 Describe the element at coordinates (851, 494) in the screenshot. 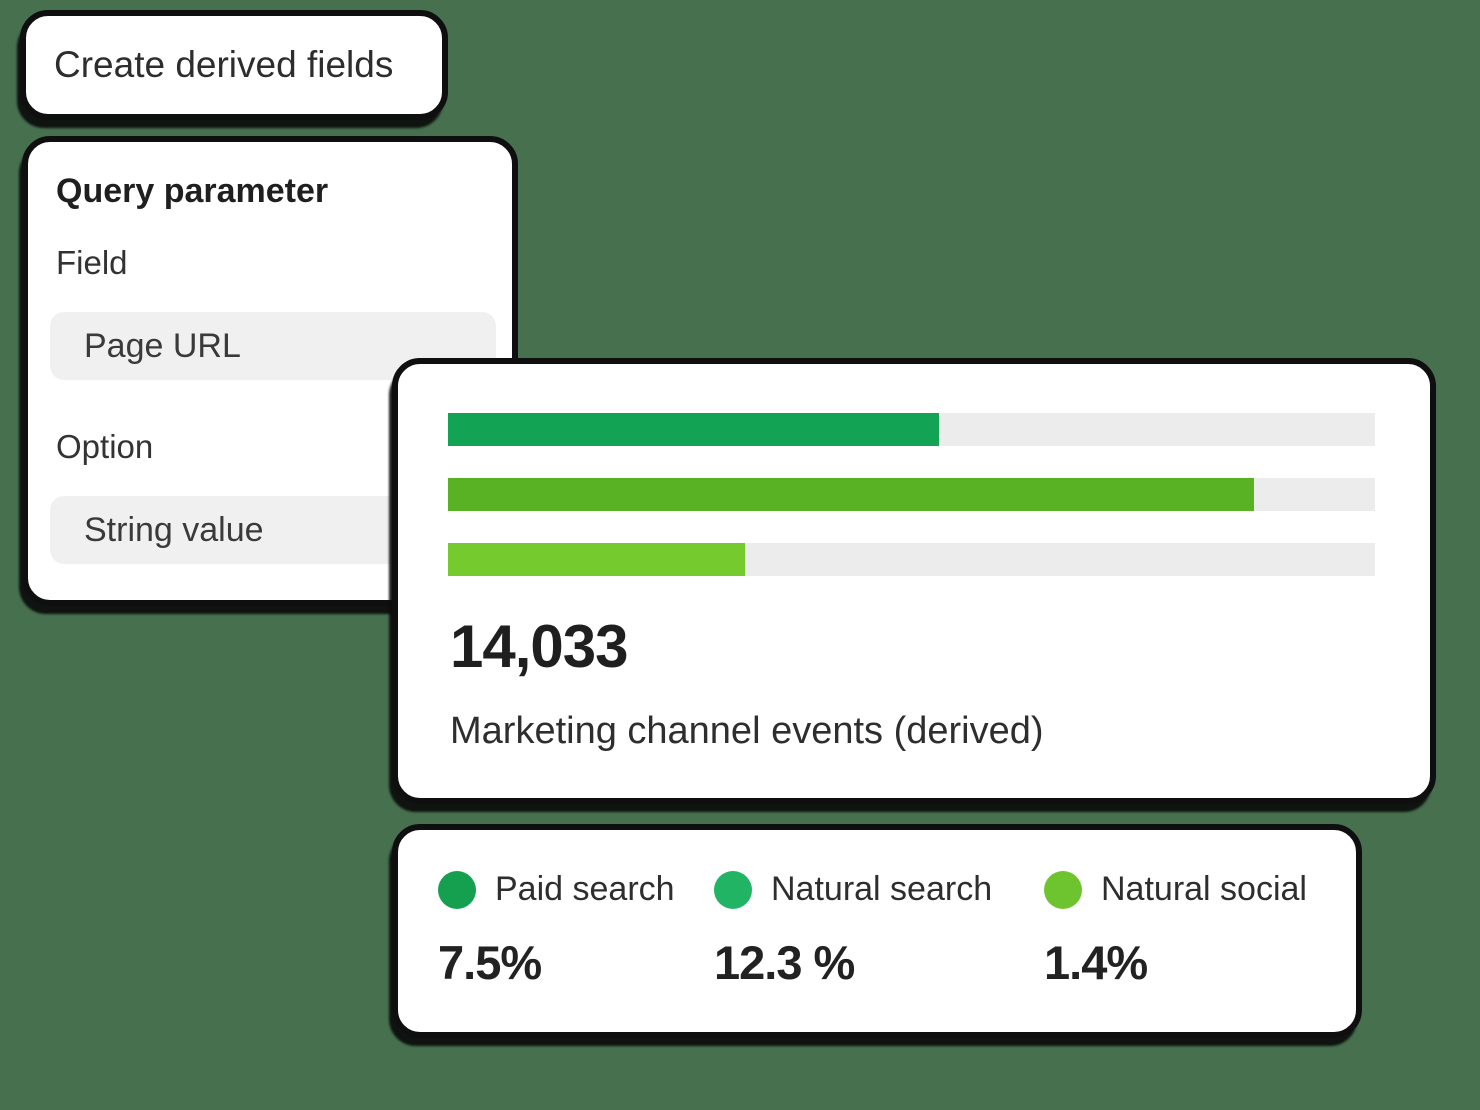

I see `bar-fill-natural-search` at that location.